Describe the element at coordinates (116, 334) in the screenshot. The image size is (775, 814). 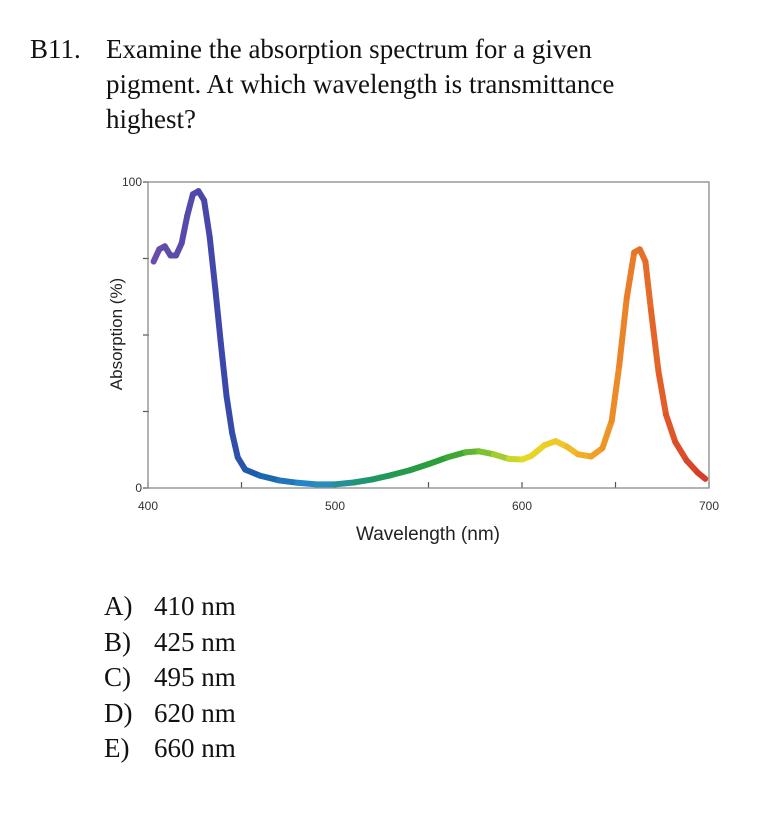
I see `y-axis-label: Absorption (%)` at that location.